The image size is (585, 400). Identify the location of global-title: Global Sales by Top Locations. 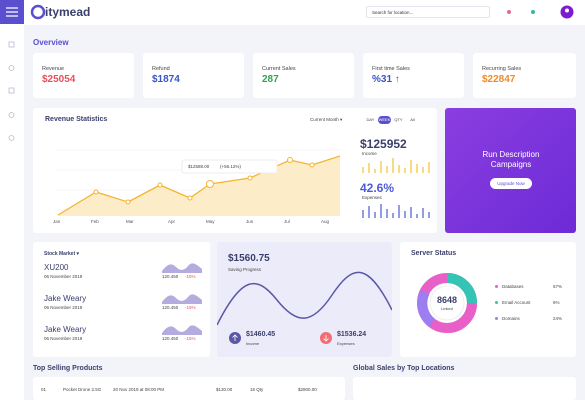
(404, 368).